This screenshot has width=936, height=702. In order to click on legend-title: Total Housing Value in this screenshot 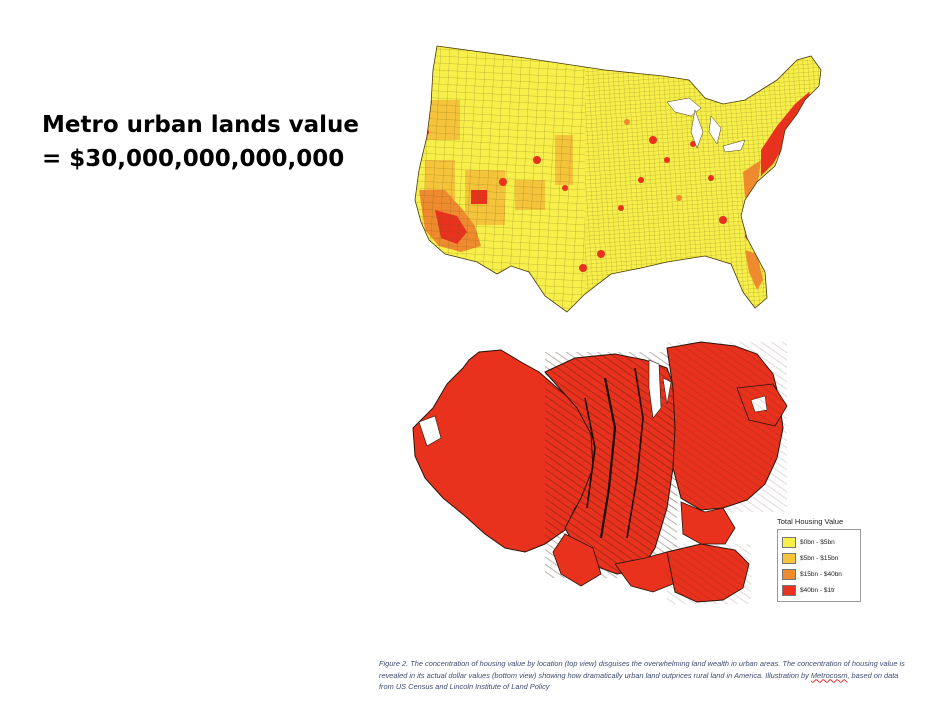, I will do `click(810, 521)`.